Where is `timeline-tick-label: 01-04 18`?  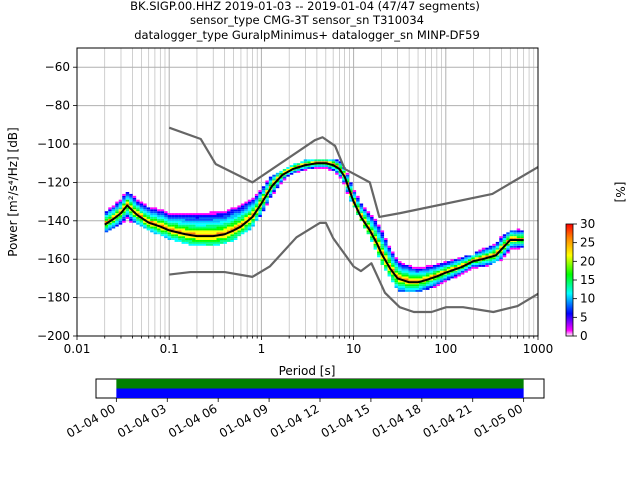
timeline-tick-label: 01-04 18 is located at coordinates (397, 420).